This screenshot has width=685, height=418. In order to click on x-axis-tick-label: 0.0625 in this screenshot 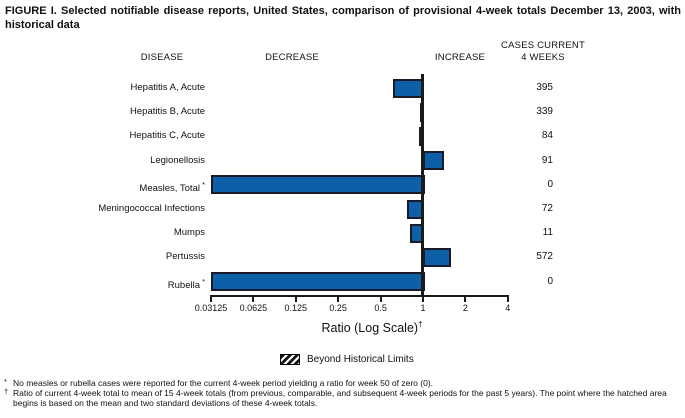, I will do `click(253, 308)`.